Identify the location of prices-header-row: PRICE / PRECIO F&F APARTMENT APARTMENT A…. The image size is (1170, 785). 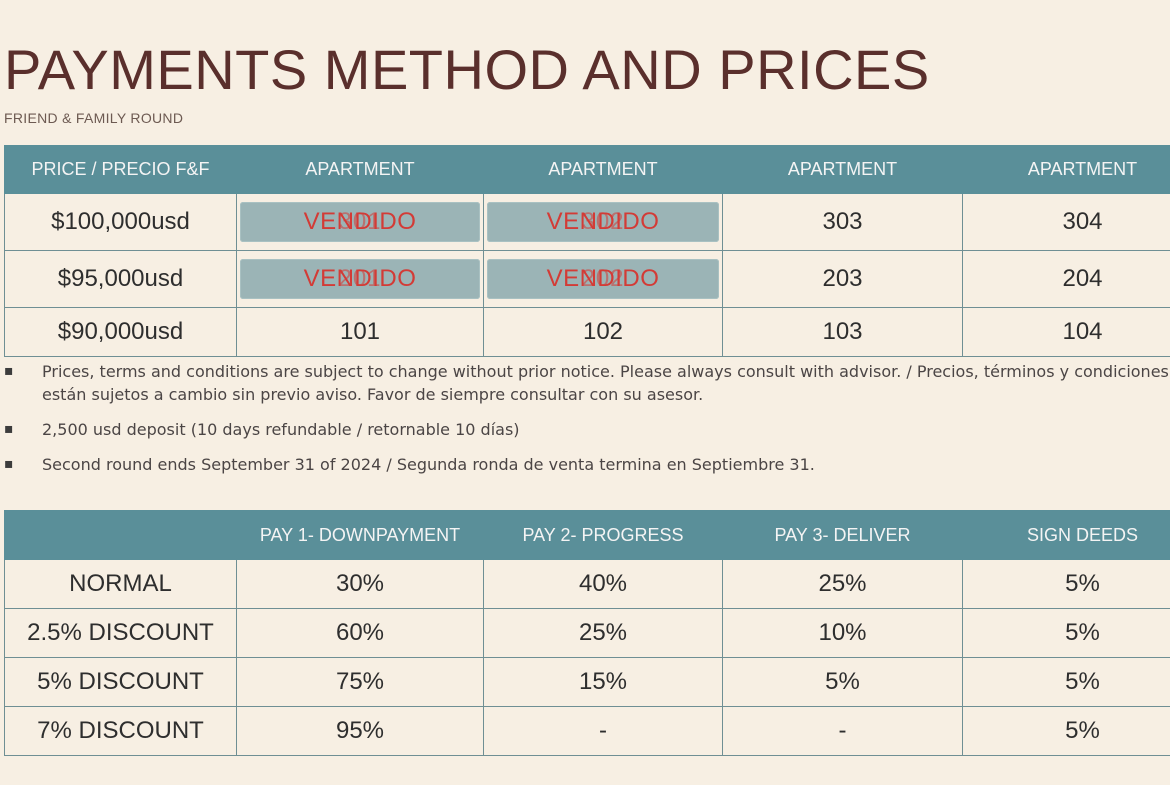
(587, 169).